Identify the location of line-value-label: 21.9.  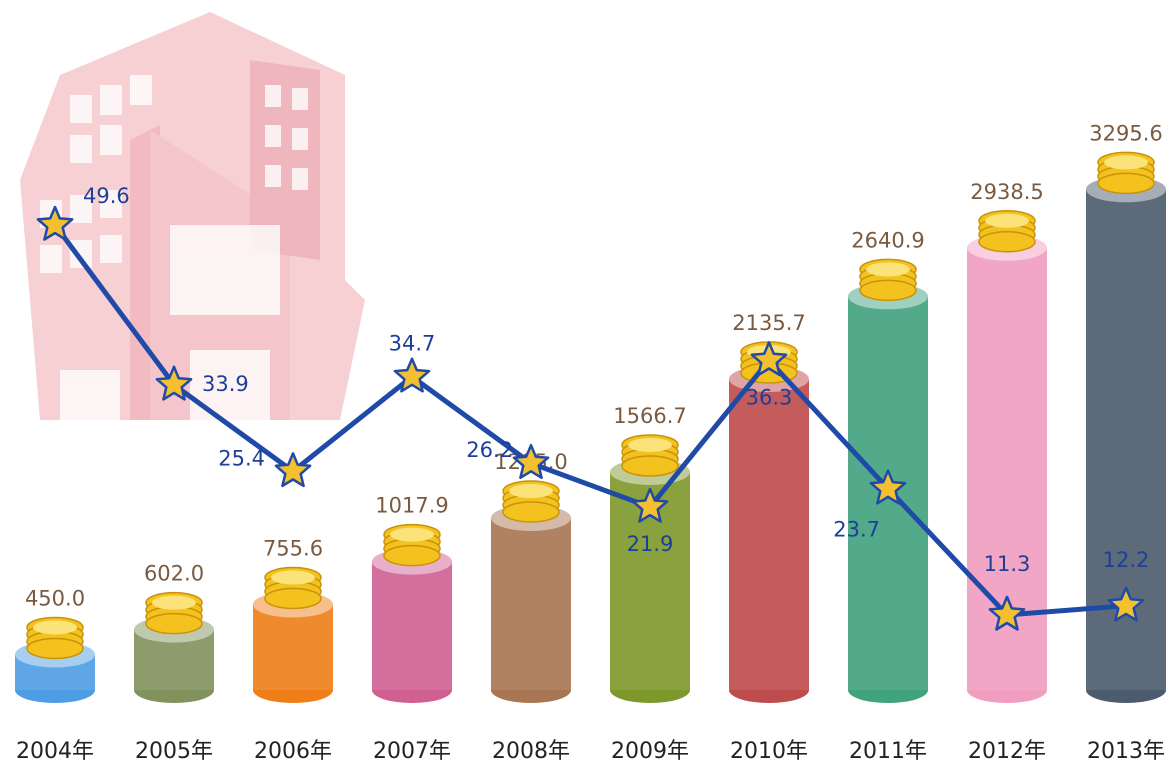
(650, 544).